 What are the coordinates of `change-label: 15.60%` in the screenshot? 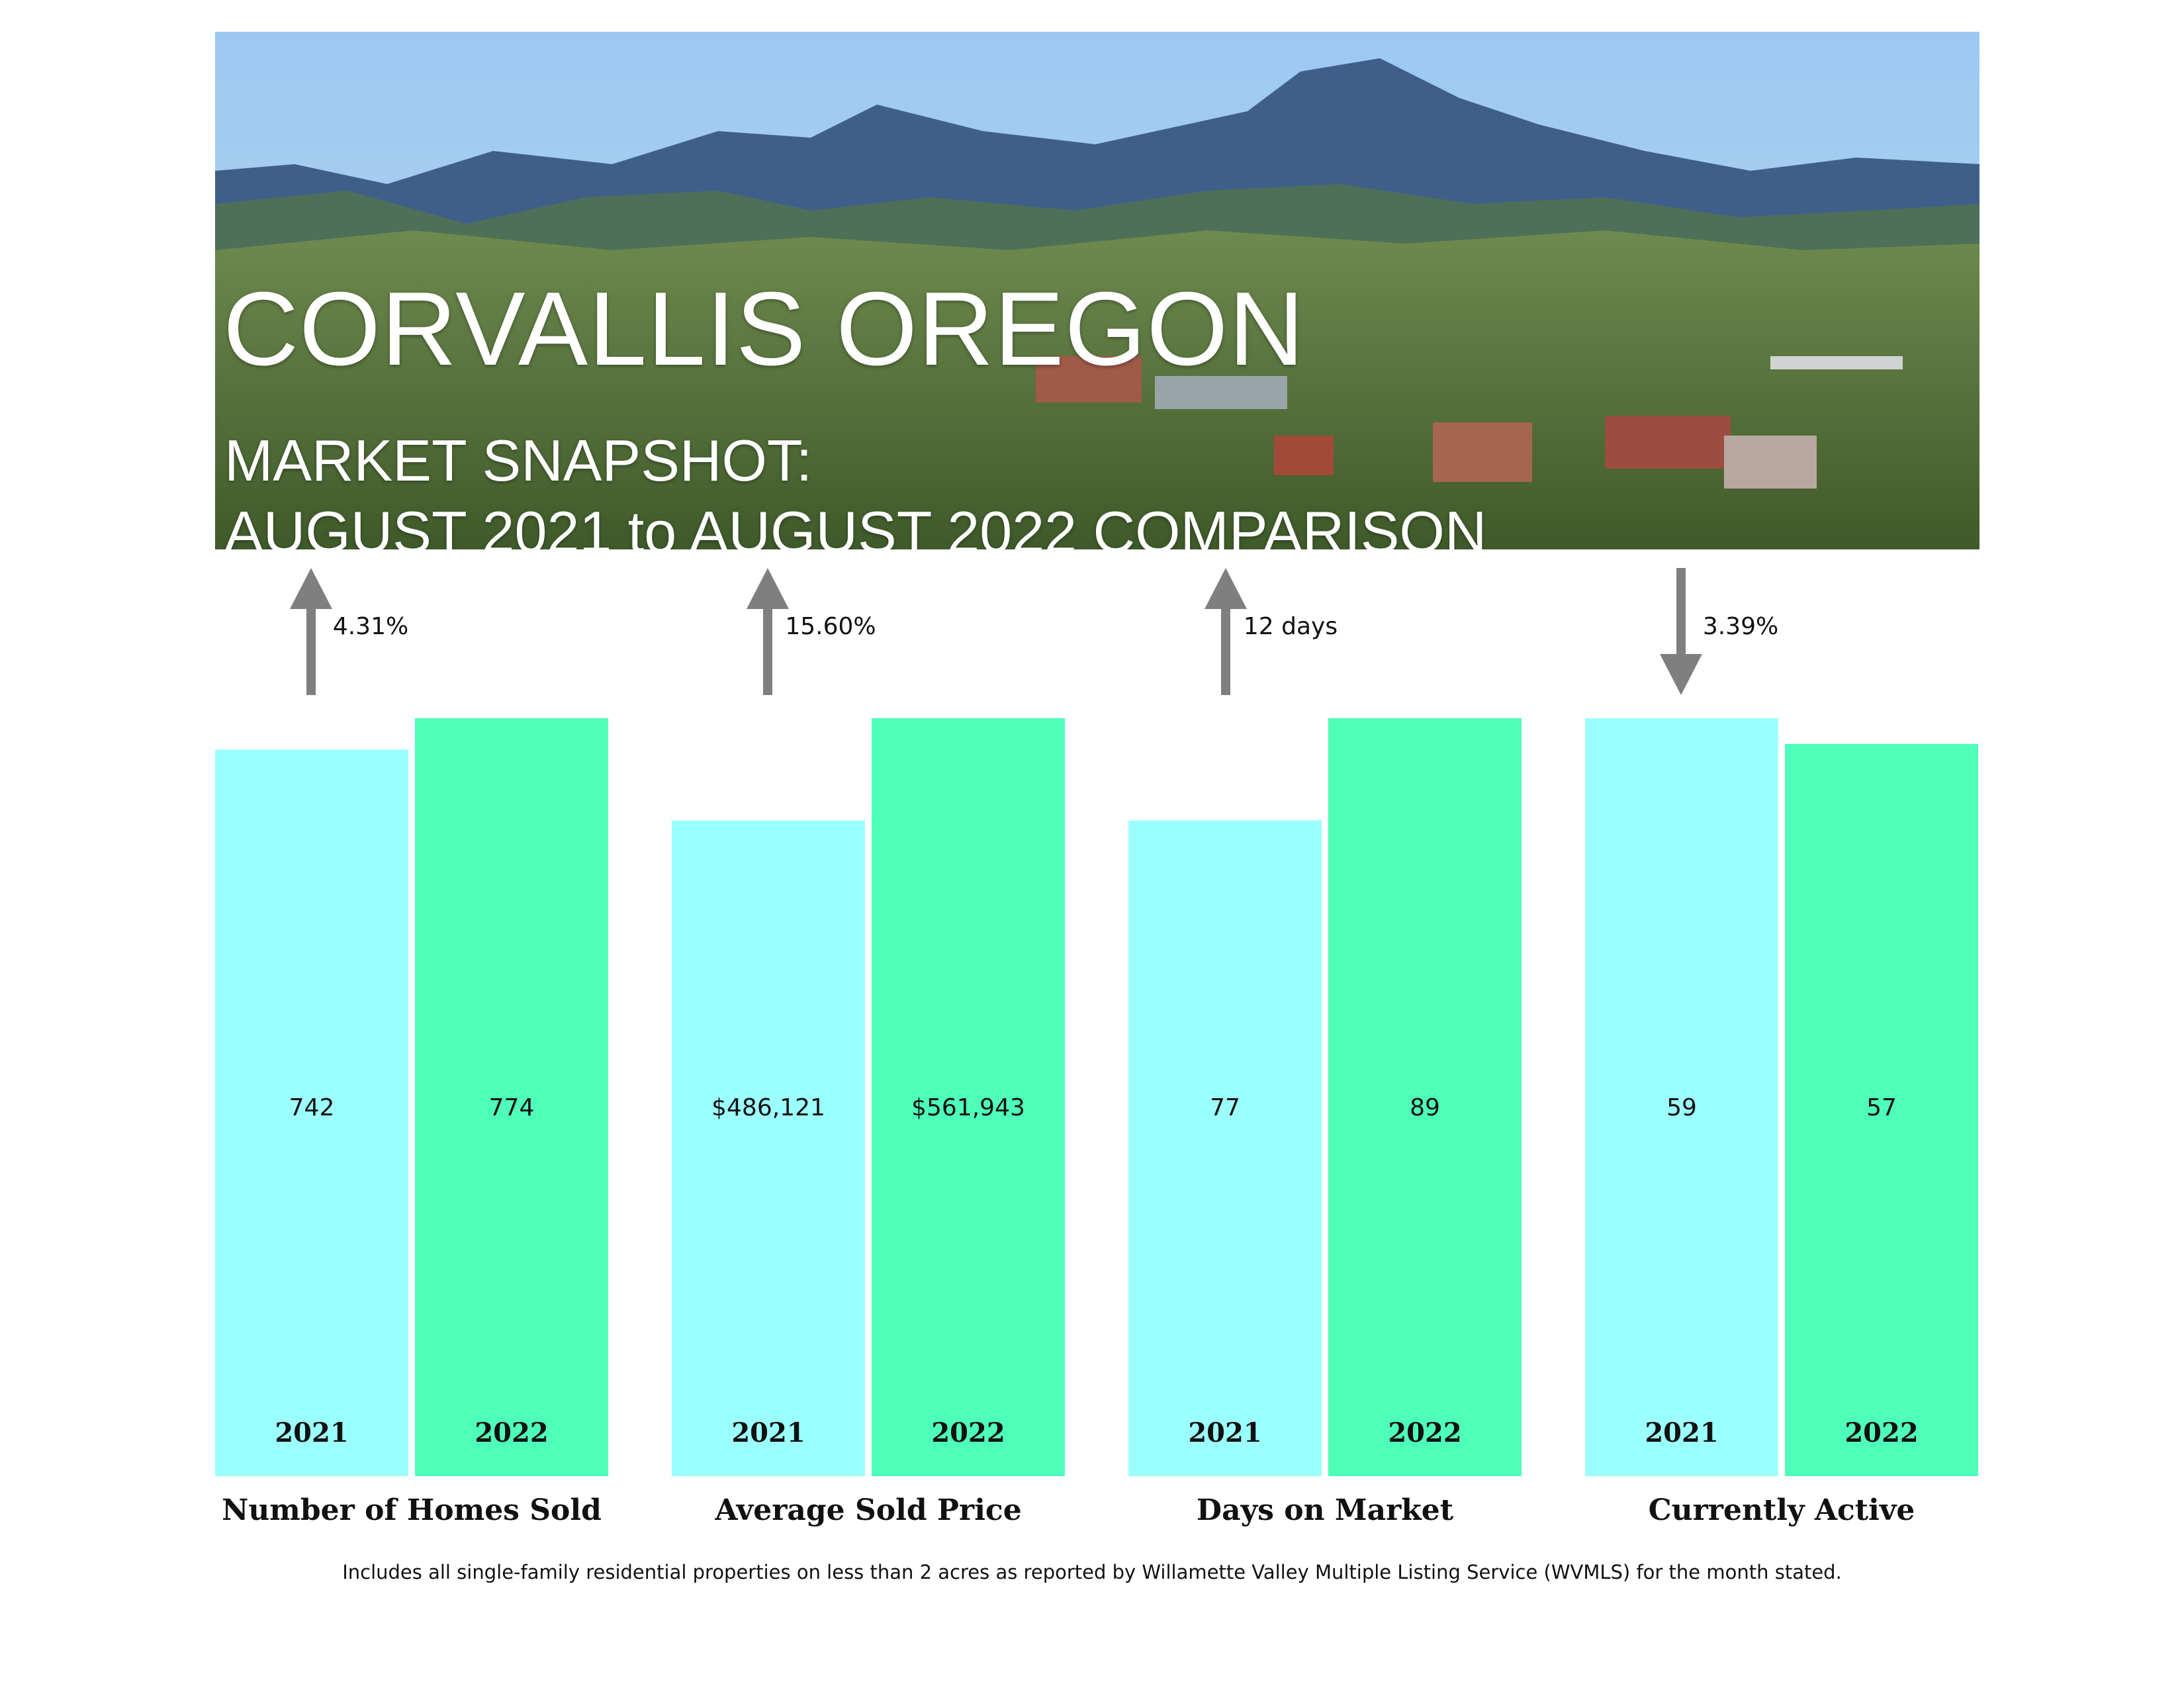 It's located at (830, 626).